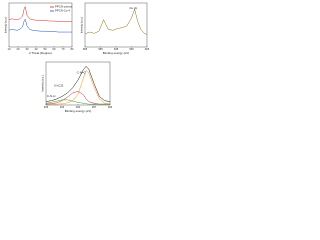  What do you see at coordinates (40, 53) in the screenshot?
I see `x-axis-label: 2 Theta (Degree)` at bounding box center [40, 53].